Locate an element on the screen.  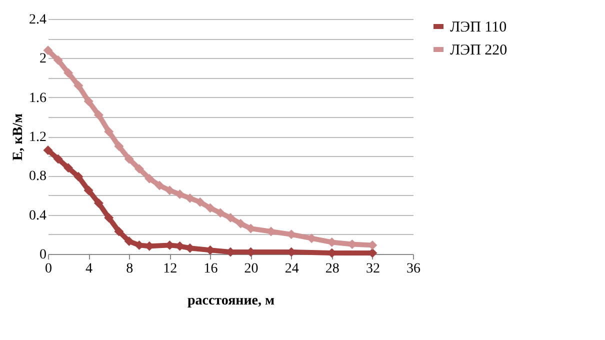
y-tick-label: 2.4 is located at coordinates (37, 20).